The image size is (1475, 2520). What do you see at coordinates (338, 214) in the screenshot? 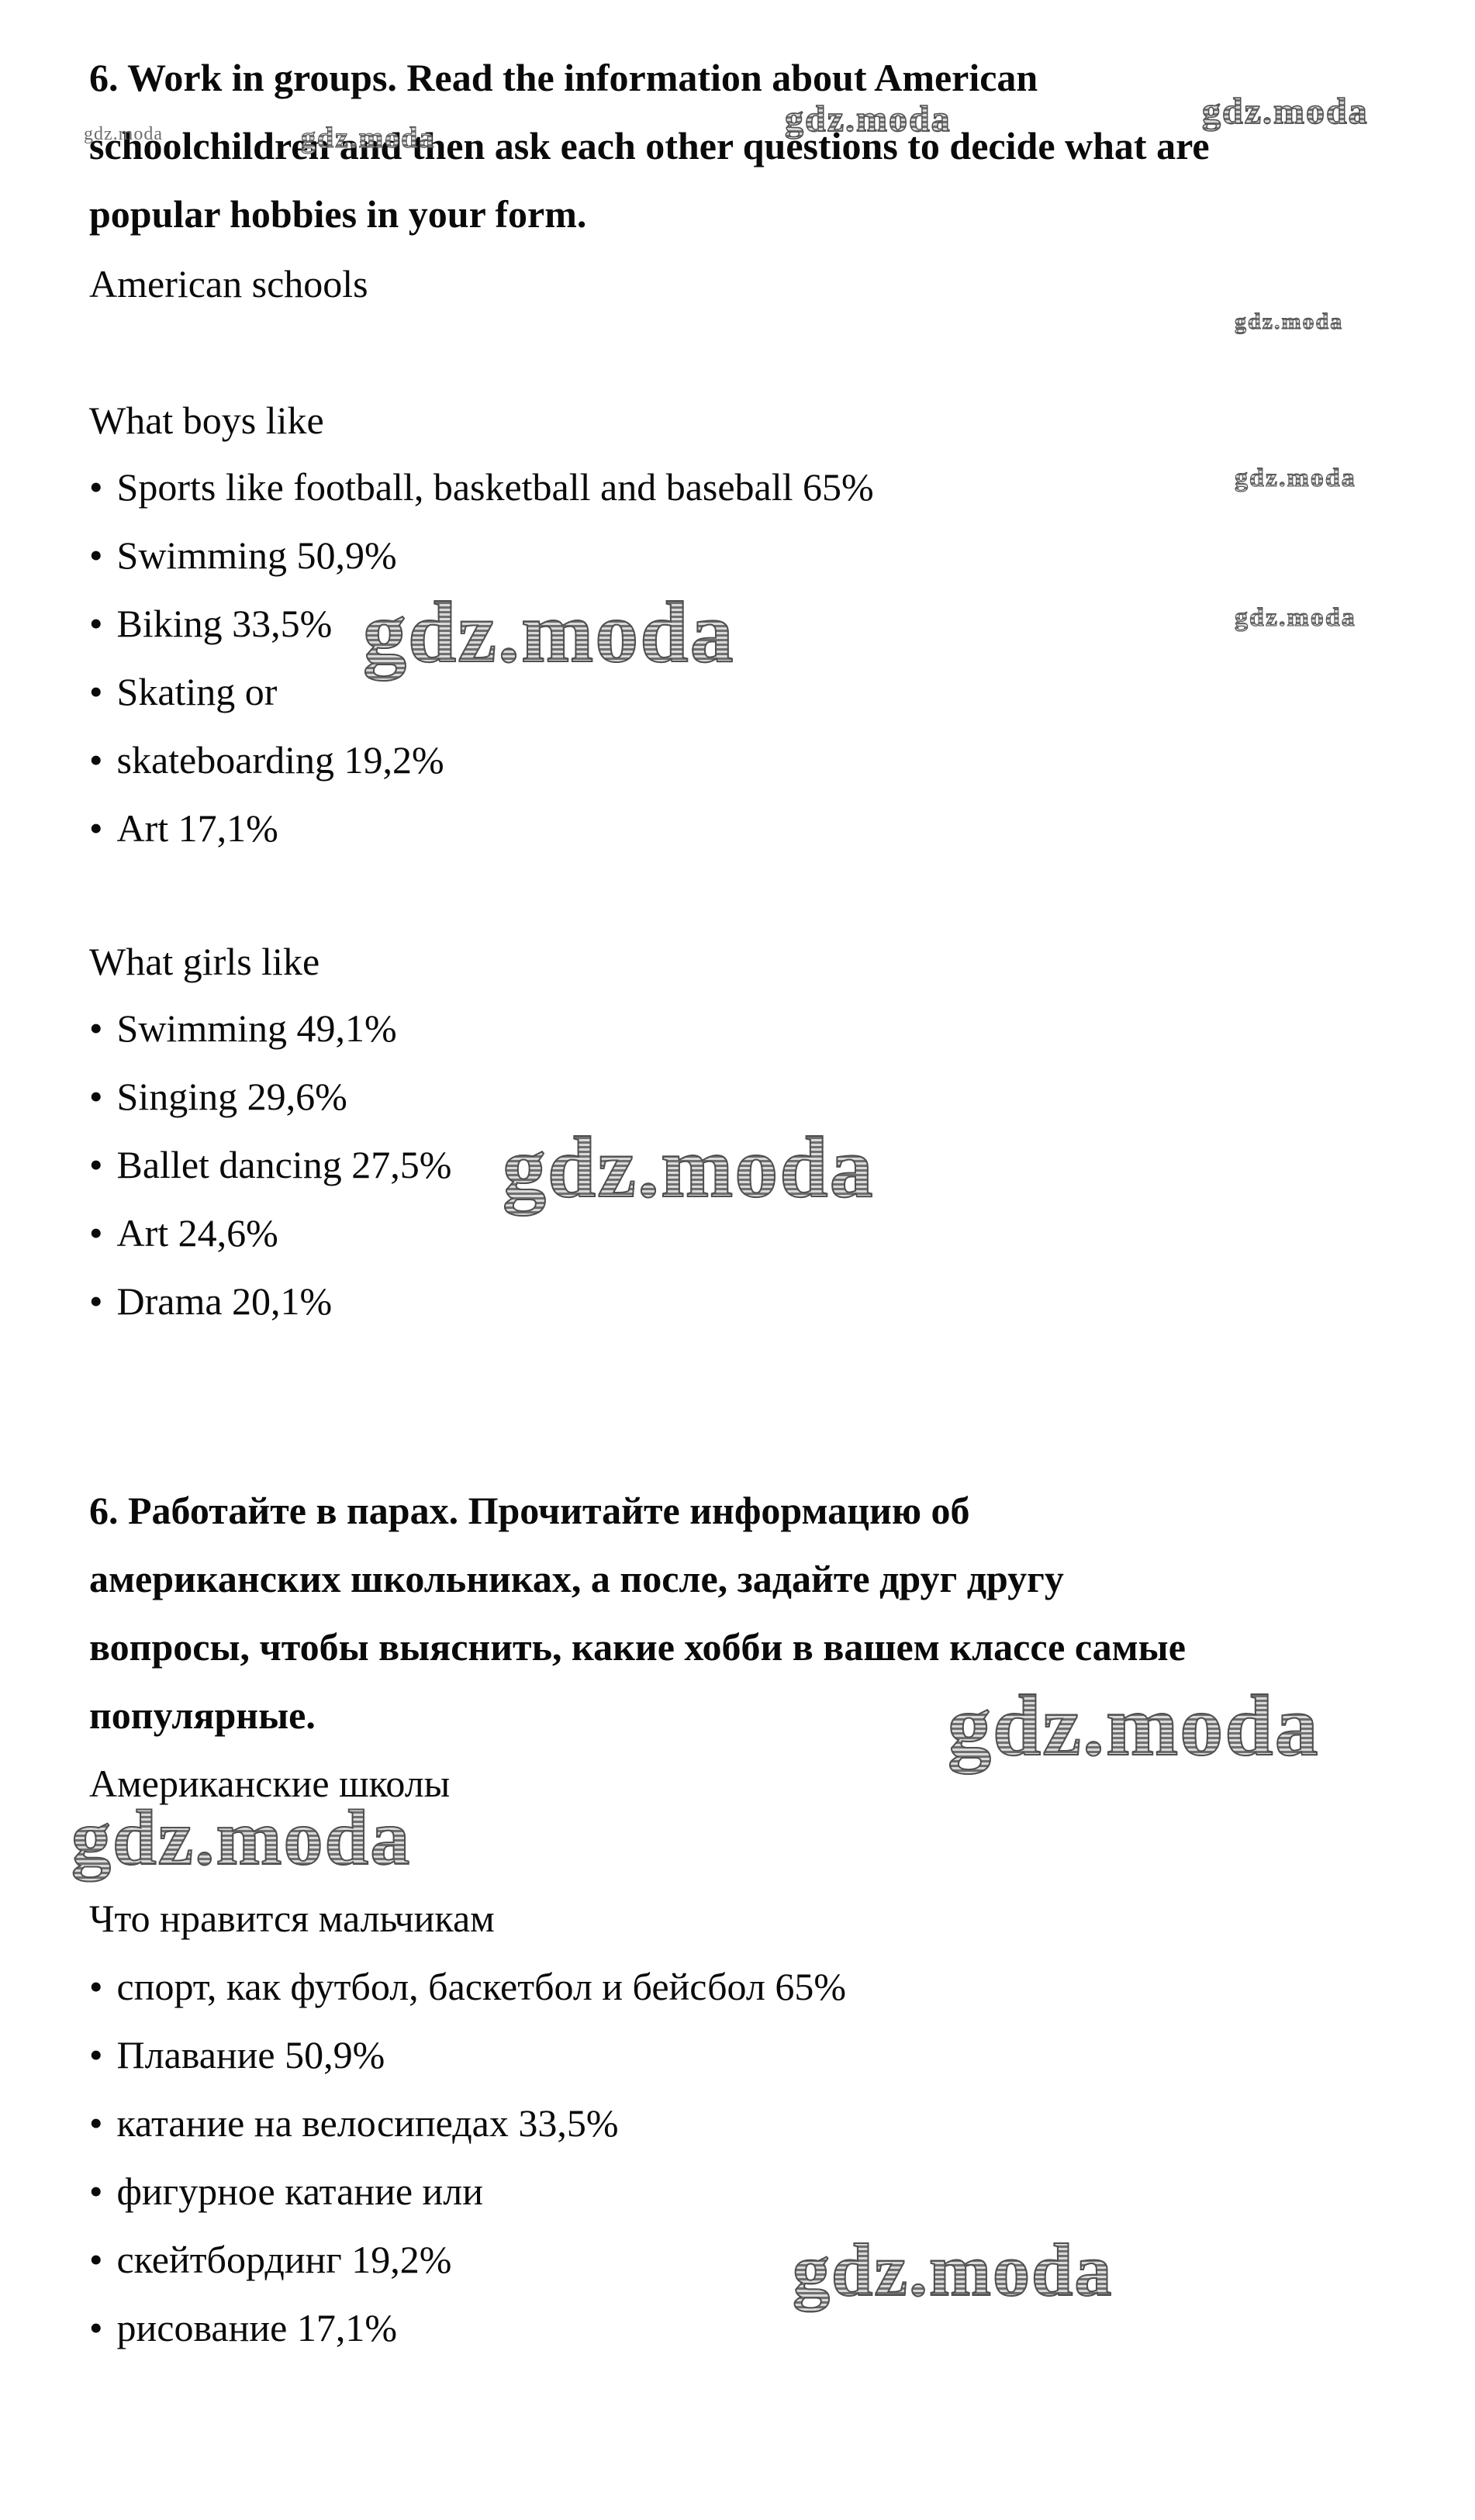
I see `exercise-heading-en-line-3: popular hobbies in your form.` at bounding box center [338, 214].